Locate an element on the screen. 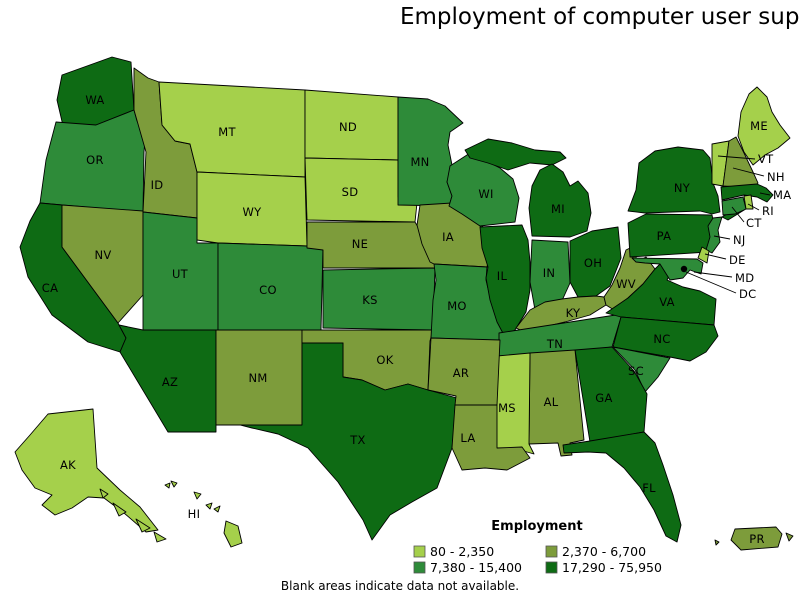 The image size is (800, 600). state-or is located at coordinates (93, 161).